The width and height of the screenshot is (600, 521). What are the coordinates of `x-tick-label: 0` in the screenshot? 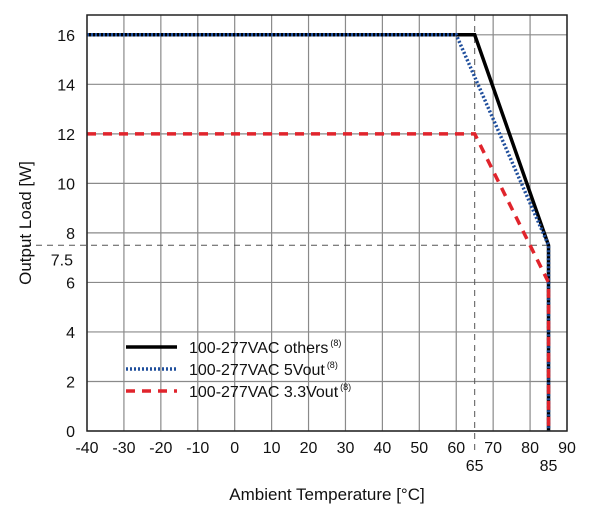 It's located at (234, 448).